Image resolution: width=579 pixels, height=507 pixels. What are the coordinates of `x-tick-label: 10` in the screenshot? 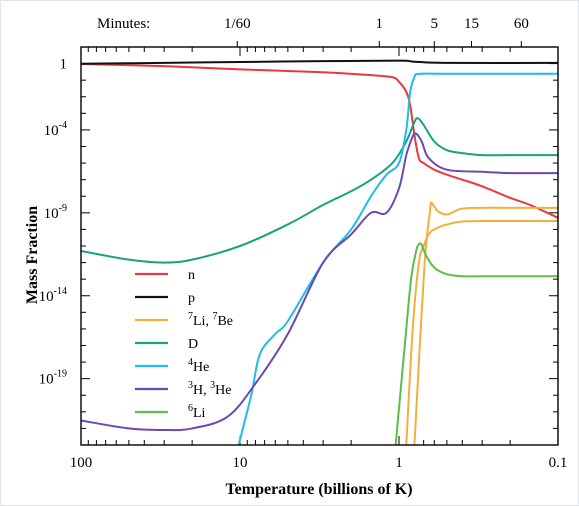 It's located at (240, 463).